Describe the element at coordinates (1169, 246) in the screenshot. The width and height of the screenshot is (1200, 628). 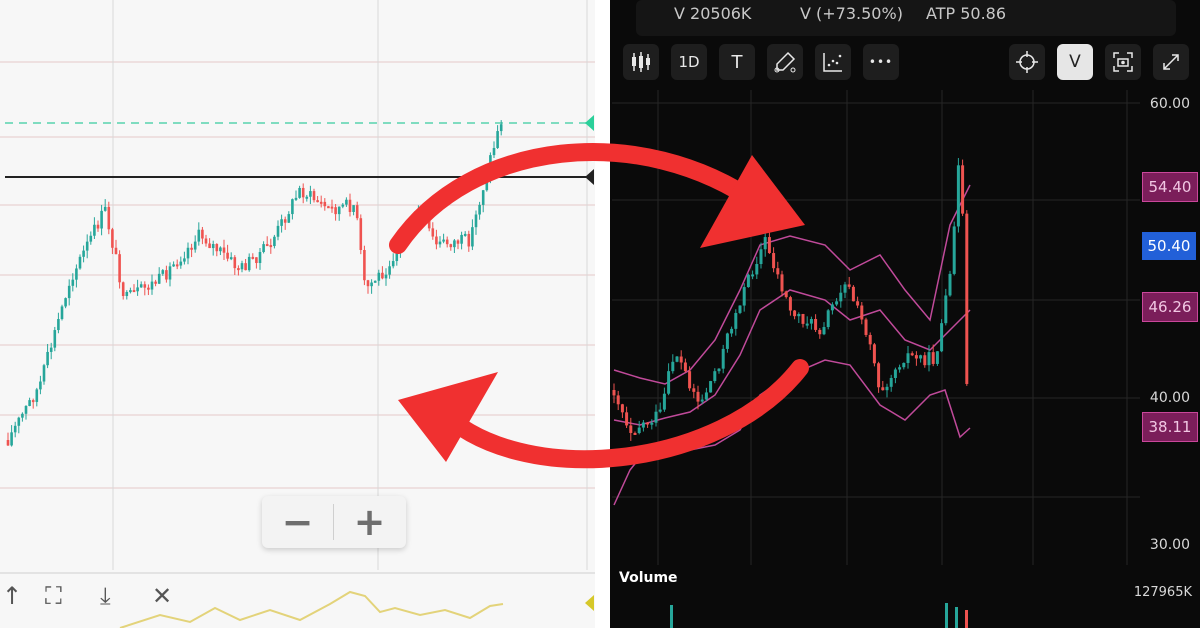
I see `last-price-tag: 50.40` at that location.